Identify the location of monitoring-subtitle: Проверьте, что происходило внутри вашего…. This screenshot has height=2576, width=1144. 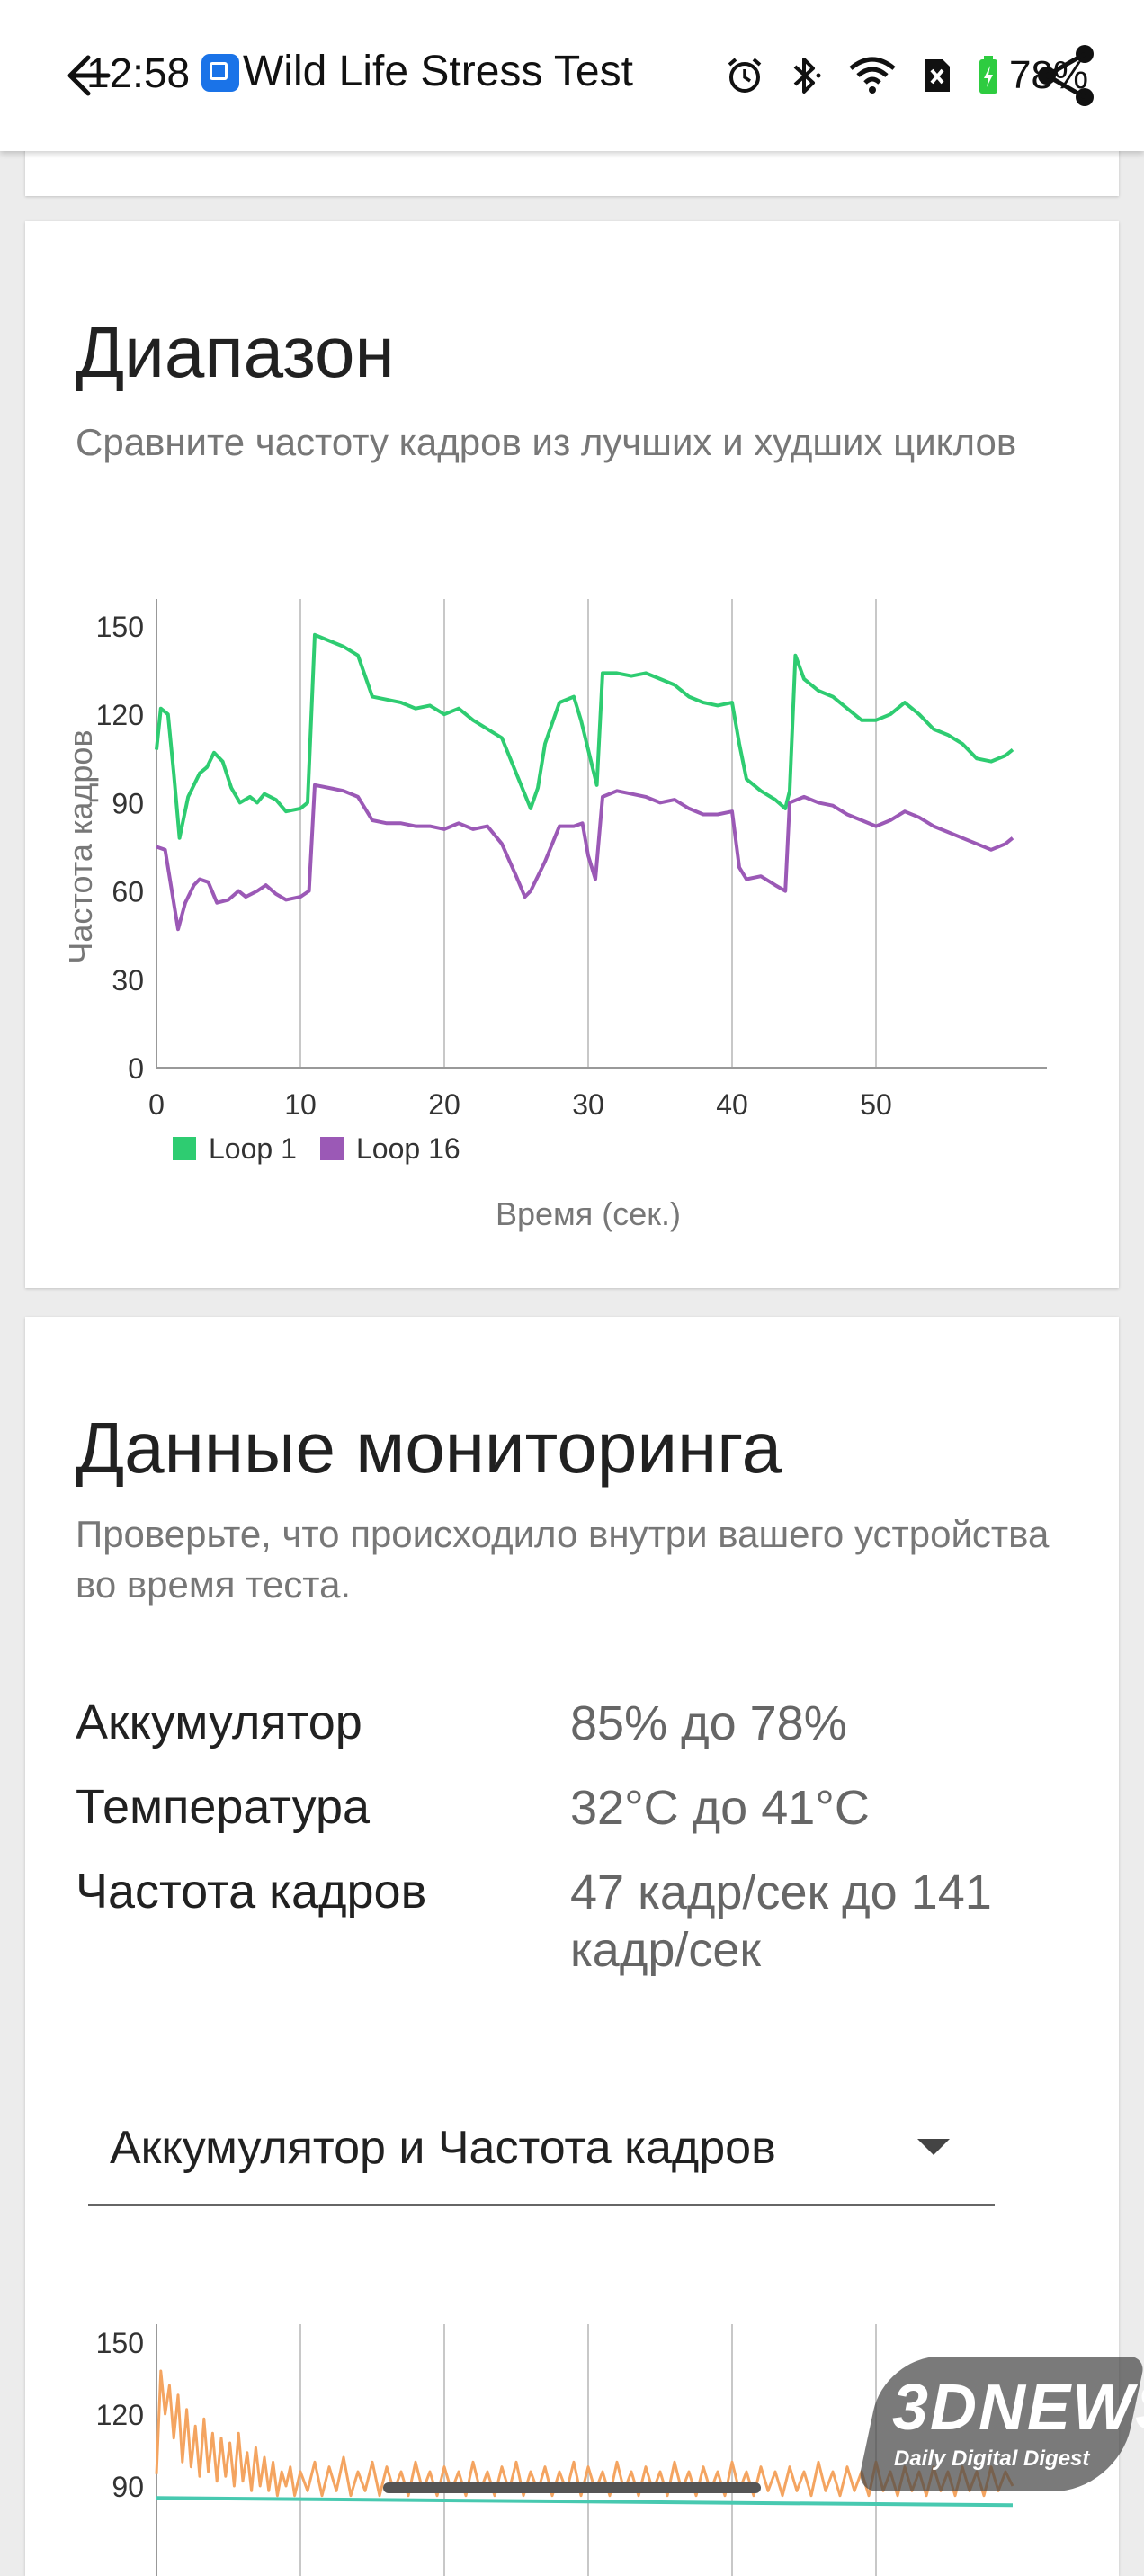
(563, 1559).